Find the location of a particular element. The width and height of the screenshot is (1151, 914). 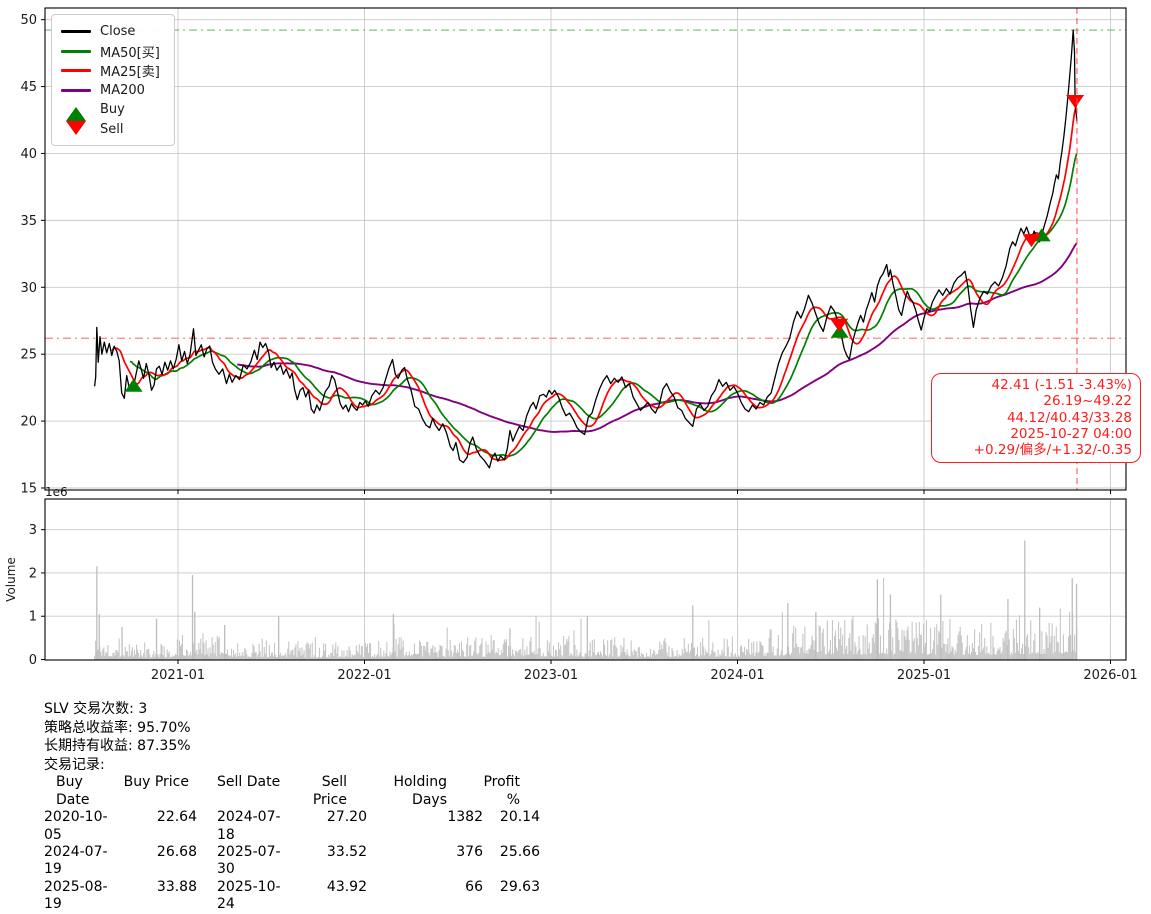

price-y-tick-label: 30 is located at coordinates (28, 288).